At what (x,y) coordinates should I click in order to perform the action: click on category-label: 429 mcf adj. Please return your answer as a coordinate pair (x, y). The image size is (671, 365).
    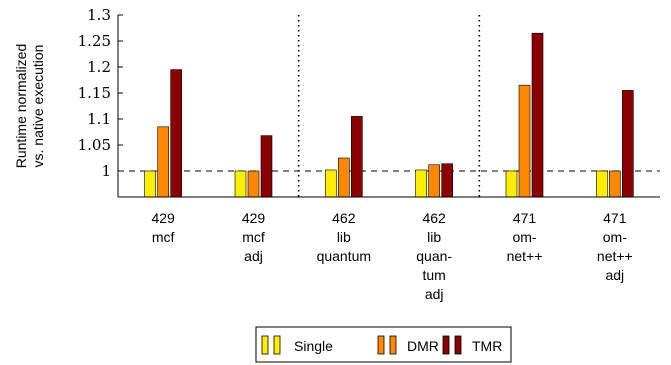
    Looking at the image, I should click on (254, 237).